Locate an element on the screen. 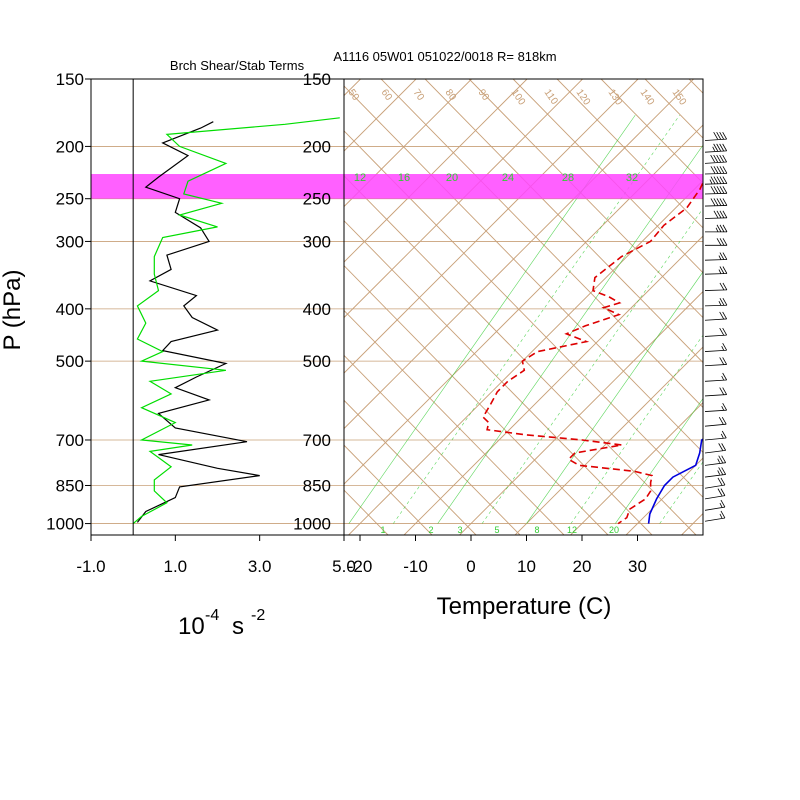  left-x-tick-labels: -1.0 1.0 3.0 5.0 is located at coordinates (216, 555).